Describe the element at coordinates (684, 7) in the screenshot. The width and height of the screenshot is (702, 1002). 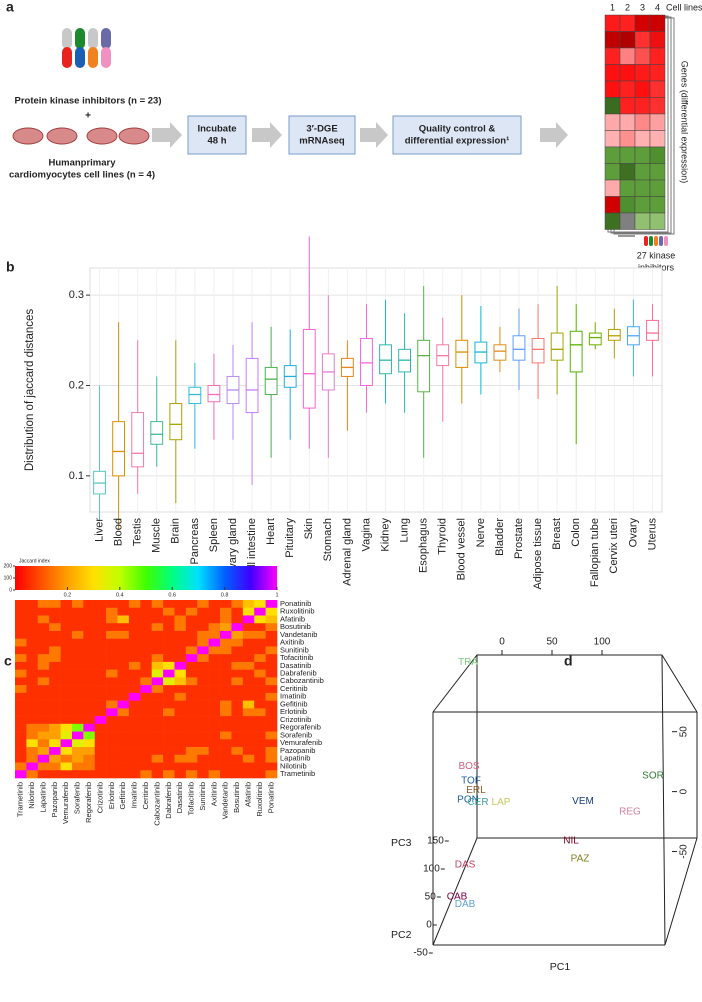
I see `columns-label: Cell lines` at that location.